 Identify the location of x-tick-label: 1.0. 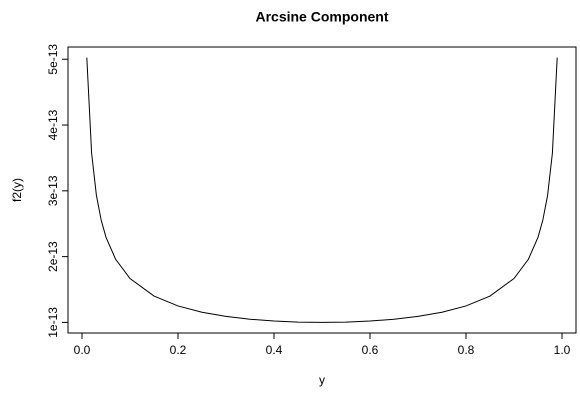
(562, 350).